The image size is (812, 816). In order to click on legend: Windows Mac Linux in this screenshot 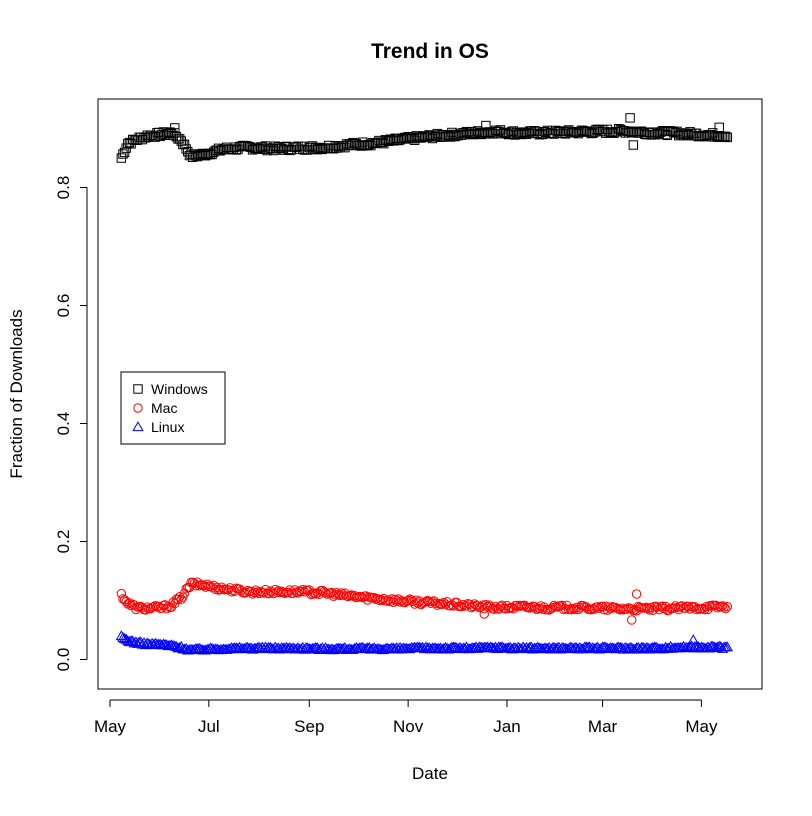, I will do `click(173, 408)`.